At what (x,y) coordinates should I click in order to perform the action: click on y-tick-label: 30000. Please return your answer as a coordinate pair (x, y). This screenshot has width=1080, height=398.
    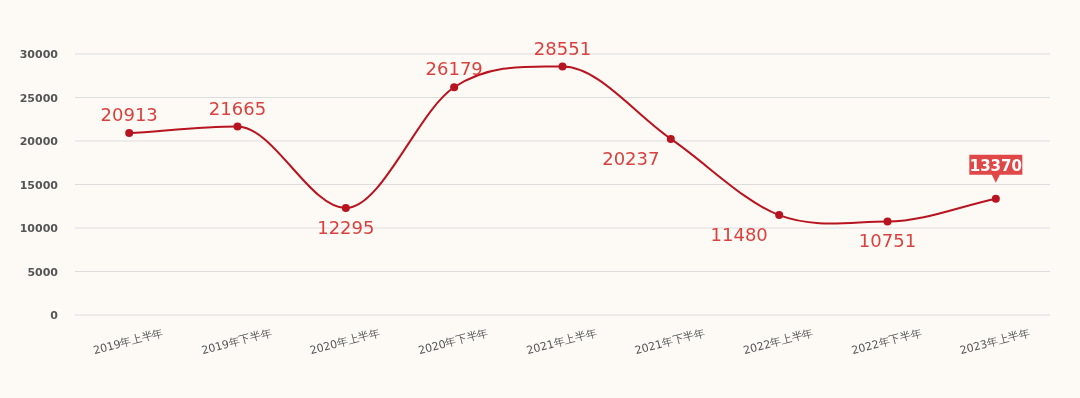
    Looking at the image, I should click on (39, 54).